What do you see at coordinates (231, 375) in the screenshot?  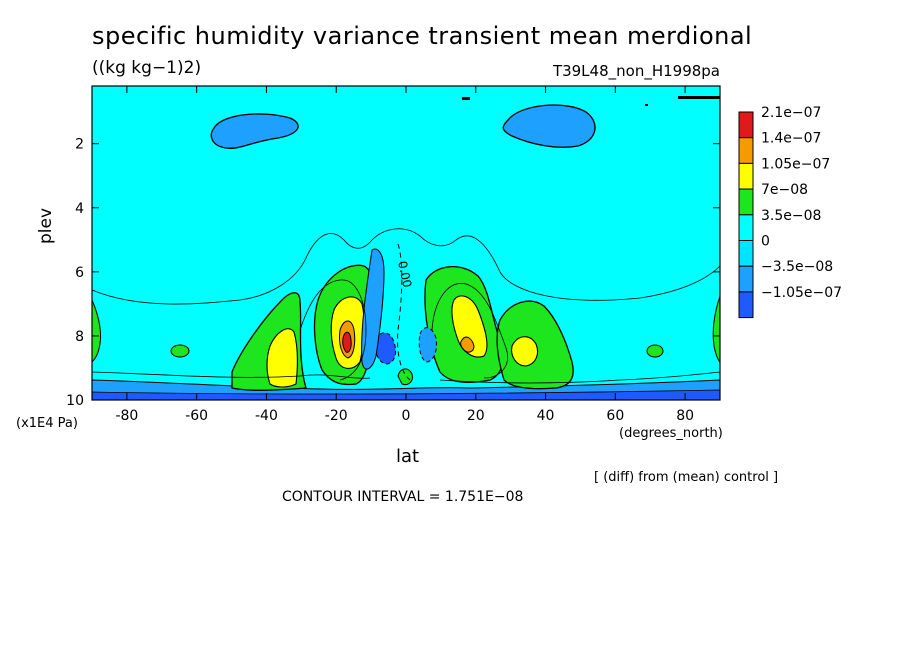 I see `contour-line-lower-south` at bounding box center [231, 375].